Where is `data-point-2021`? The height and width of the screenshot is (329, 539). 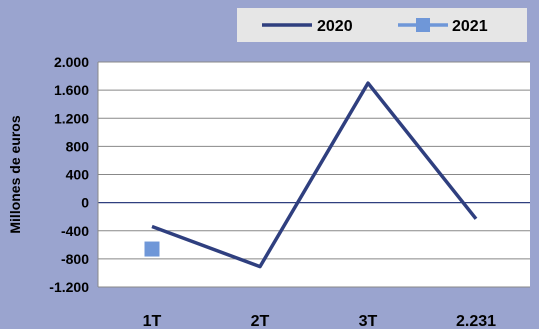 data-point-2021 is located at coordinates (152, 249).